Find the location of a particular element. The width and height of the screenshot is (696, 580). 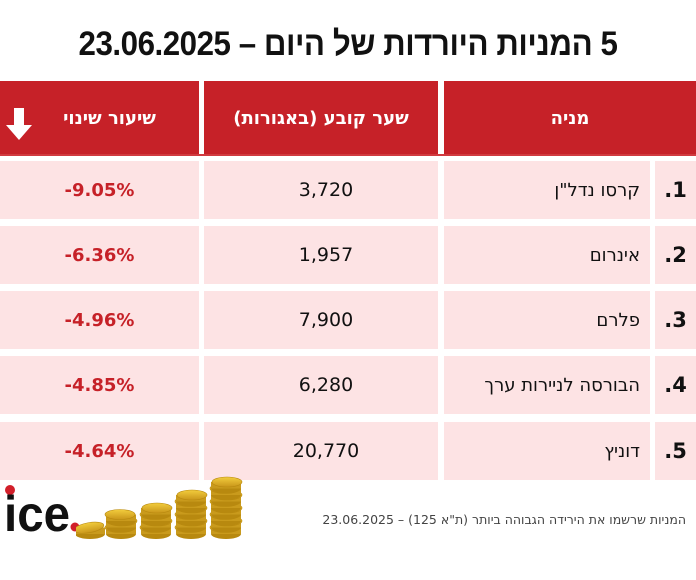

table-row: -9.05% 3,720 קרסו נדל"ן 1. is located at coordinates (348, 190).